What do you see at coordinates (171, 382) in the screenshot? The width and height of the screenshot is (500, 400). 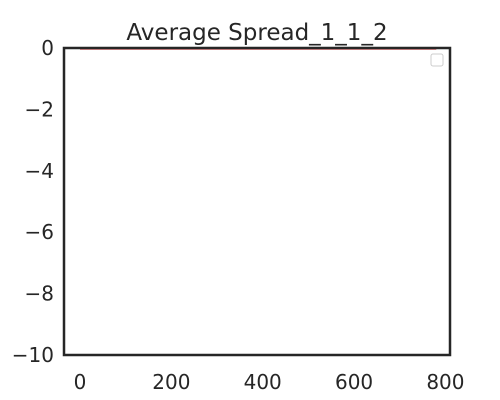 I see `x-tick-label: 200` at bounding box center [171, 382].